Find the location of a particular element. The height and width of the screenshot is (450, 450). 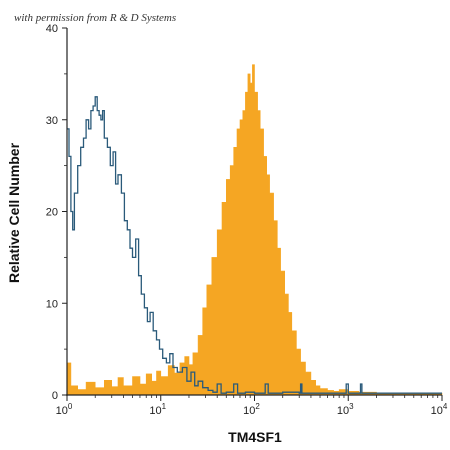

y-tick-label: 40 is located at coordinates (52, 29).